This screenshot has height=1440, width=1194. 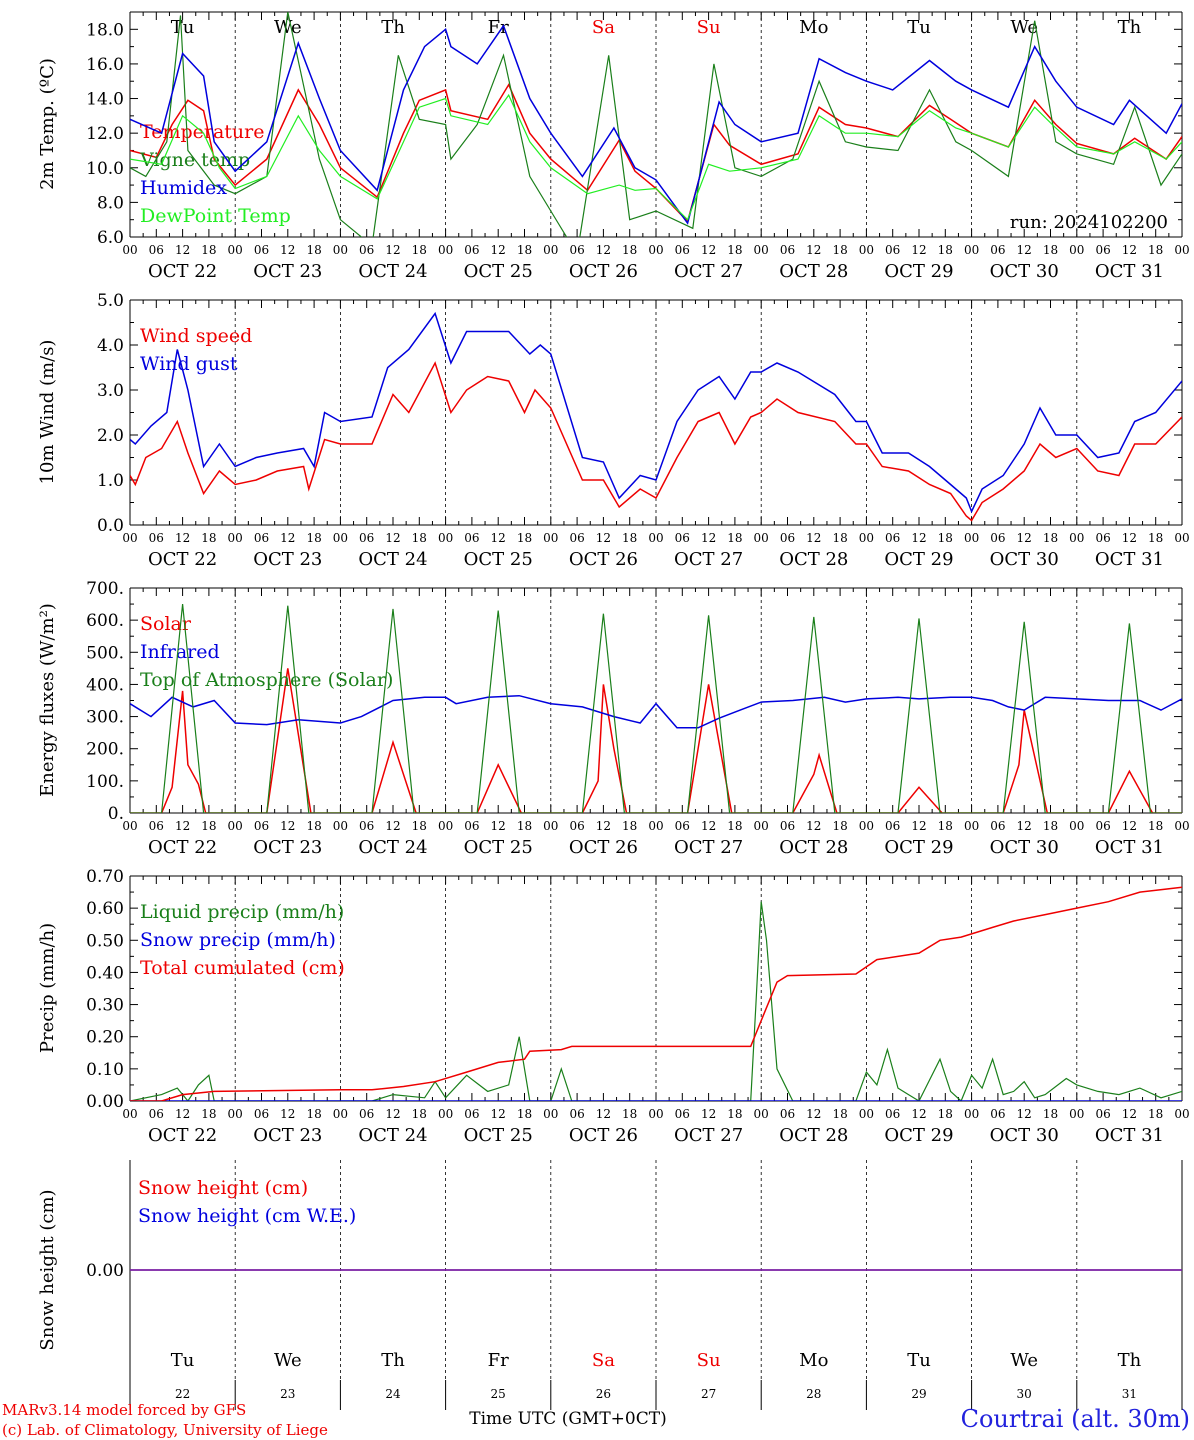 I want to click on series-line-total-cumulated-cm-, so click(x=656, y=993).